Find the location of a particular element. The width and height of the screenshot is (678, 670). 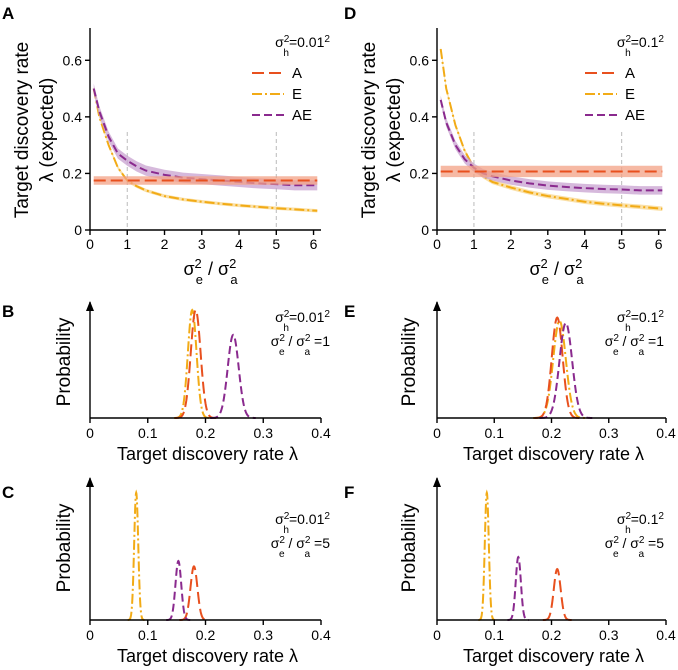

panel-letter: B is located at coordinates (8, 311).